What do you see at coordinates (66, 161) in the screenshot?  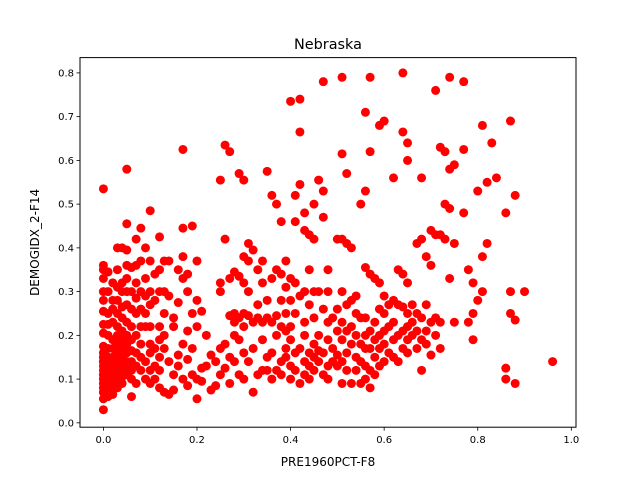 I see `y-tick-label: 0.6` at bounding box center [66, 161].